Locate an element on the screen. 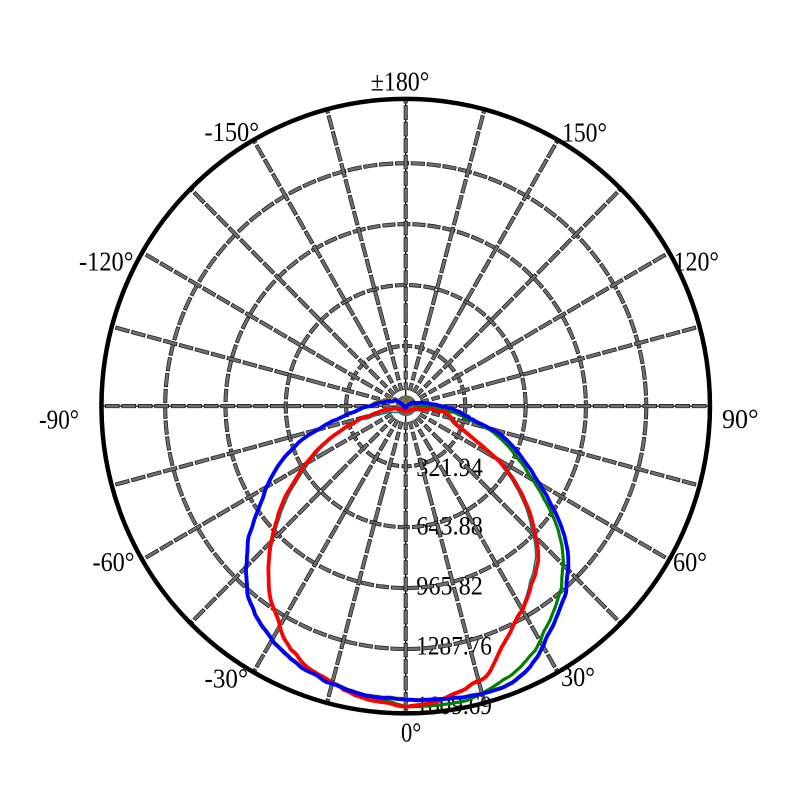 The image size is (800, 805). svg-text: 150° is located at coordinates (584, 133).